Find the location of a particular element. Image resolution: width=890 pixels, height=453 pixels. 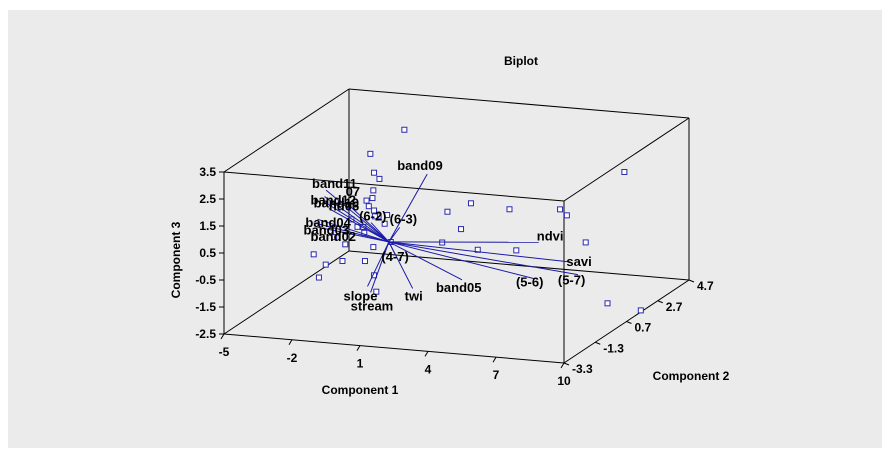

x-axis-title: Component 1 is located at coordinates (360, 390).